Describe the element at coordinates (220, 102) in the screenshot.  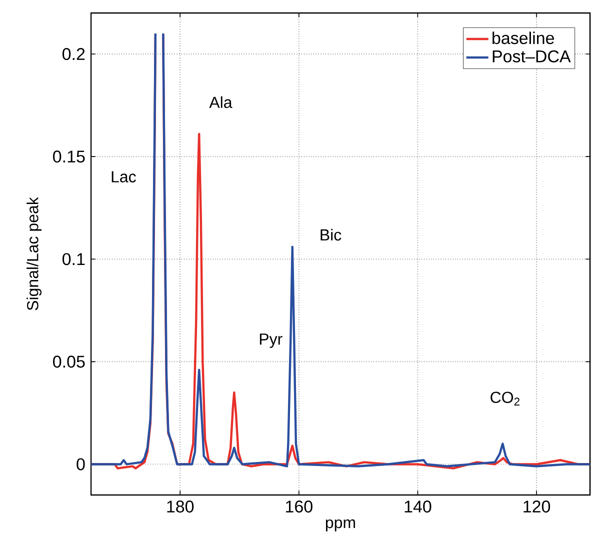
I see `annotation: Ala` at that location.